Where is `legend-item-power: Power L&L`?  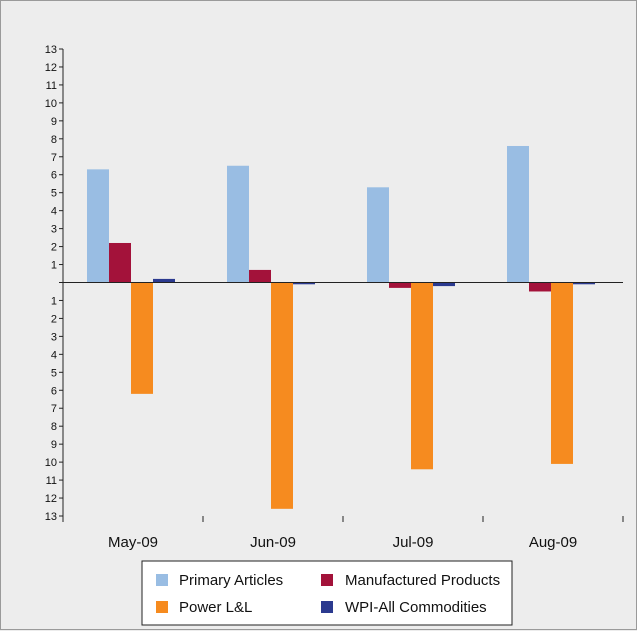
legend-item-power: Power L&L is located at coordinates (204, 607).